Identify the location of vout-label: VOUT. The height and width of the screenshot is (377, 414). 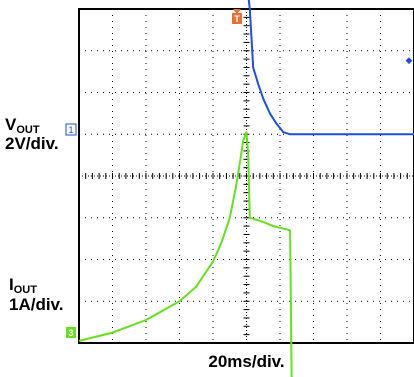
(22, 126).